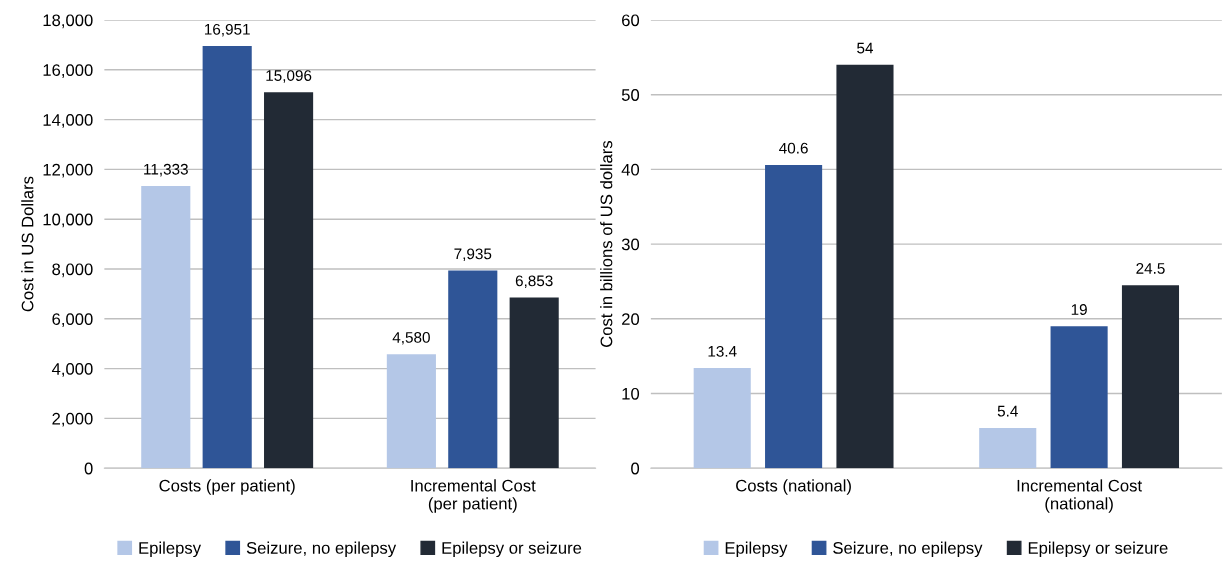 This screenshot has width=1228, height=571. Describe the element at coordinates (473, 496) in the screenshot. I see `x-tick-label: Incremental Cost (per patient)` at that location.